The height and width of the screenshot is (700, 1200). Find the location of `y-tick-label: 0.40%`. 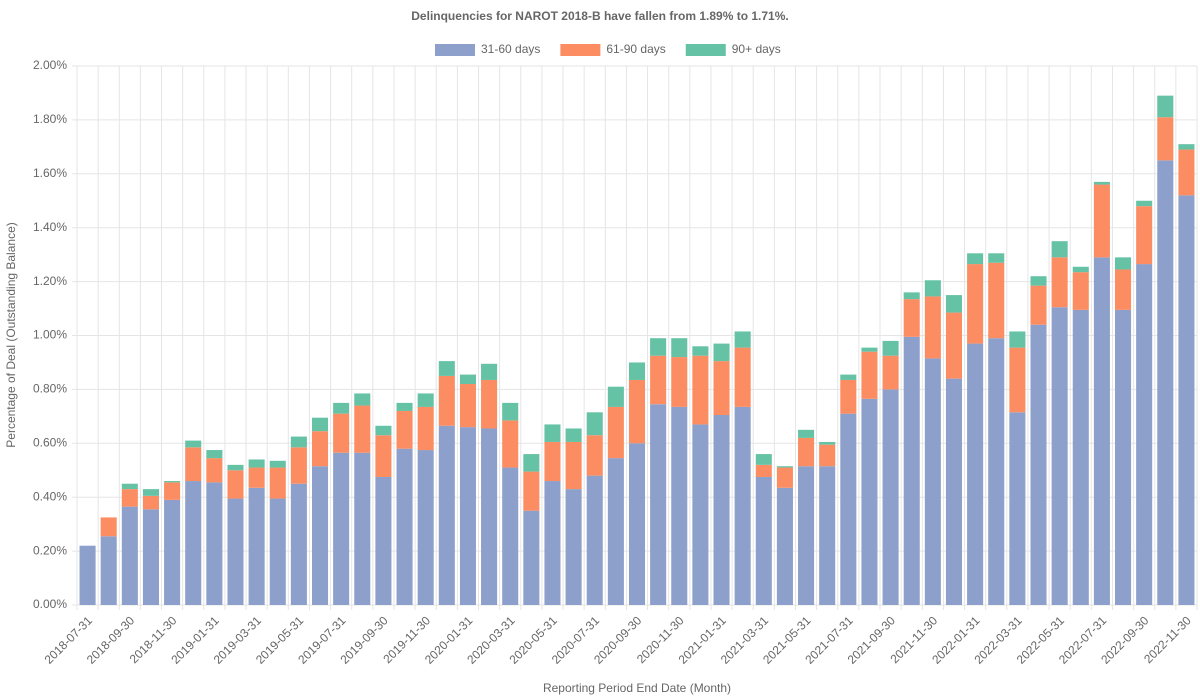

y-tick-label: 0.40% is located at coordinates (50, 496).